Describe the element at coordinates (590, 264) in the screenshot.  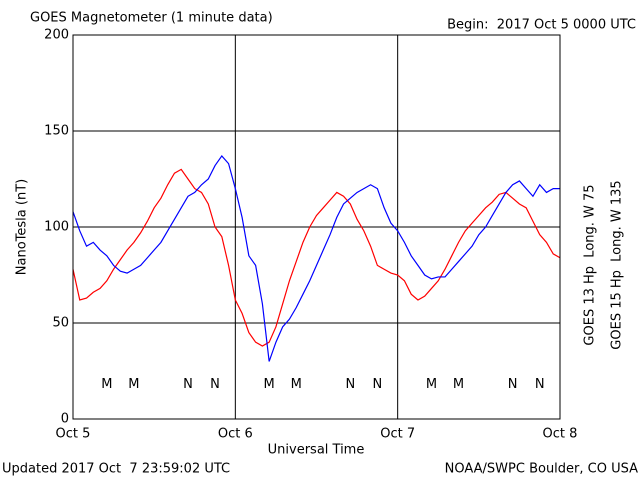
I see `legend-entry: GOES 13 Hp Long. W 75` at that location.